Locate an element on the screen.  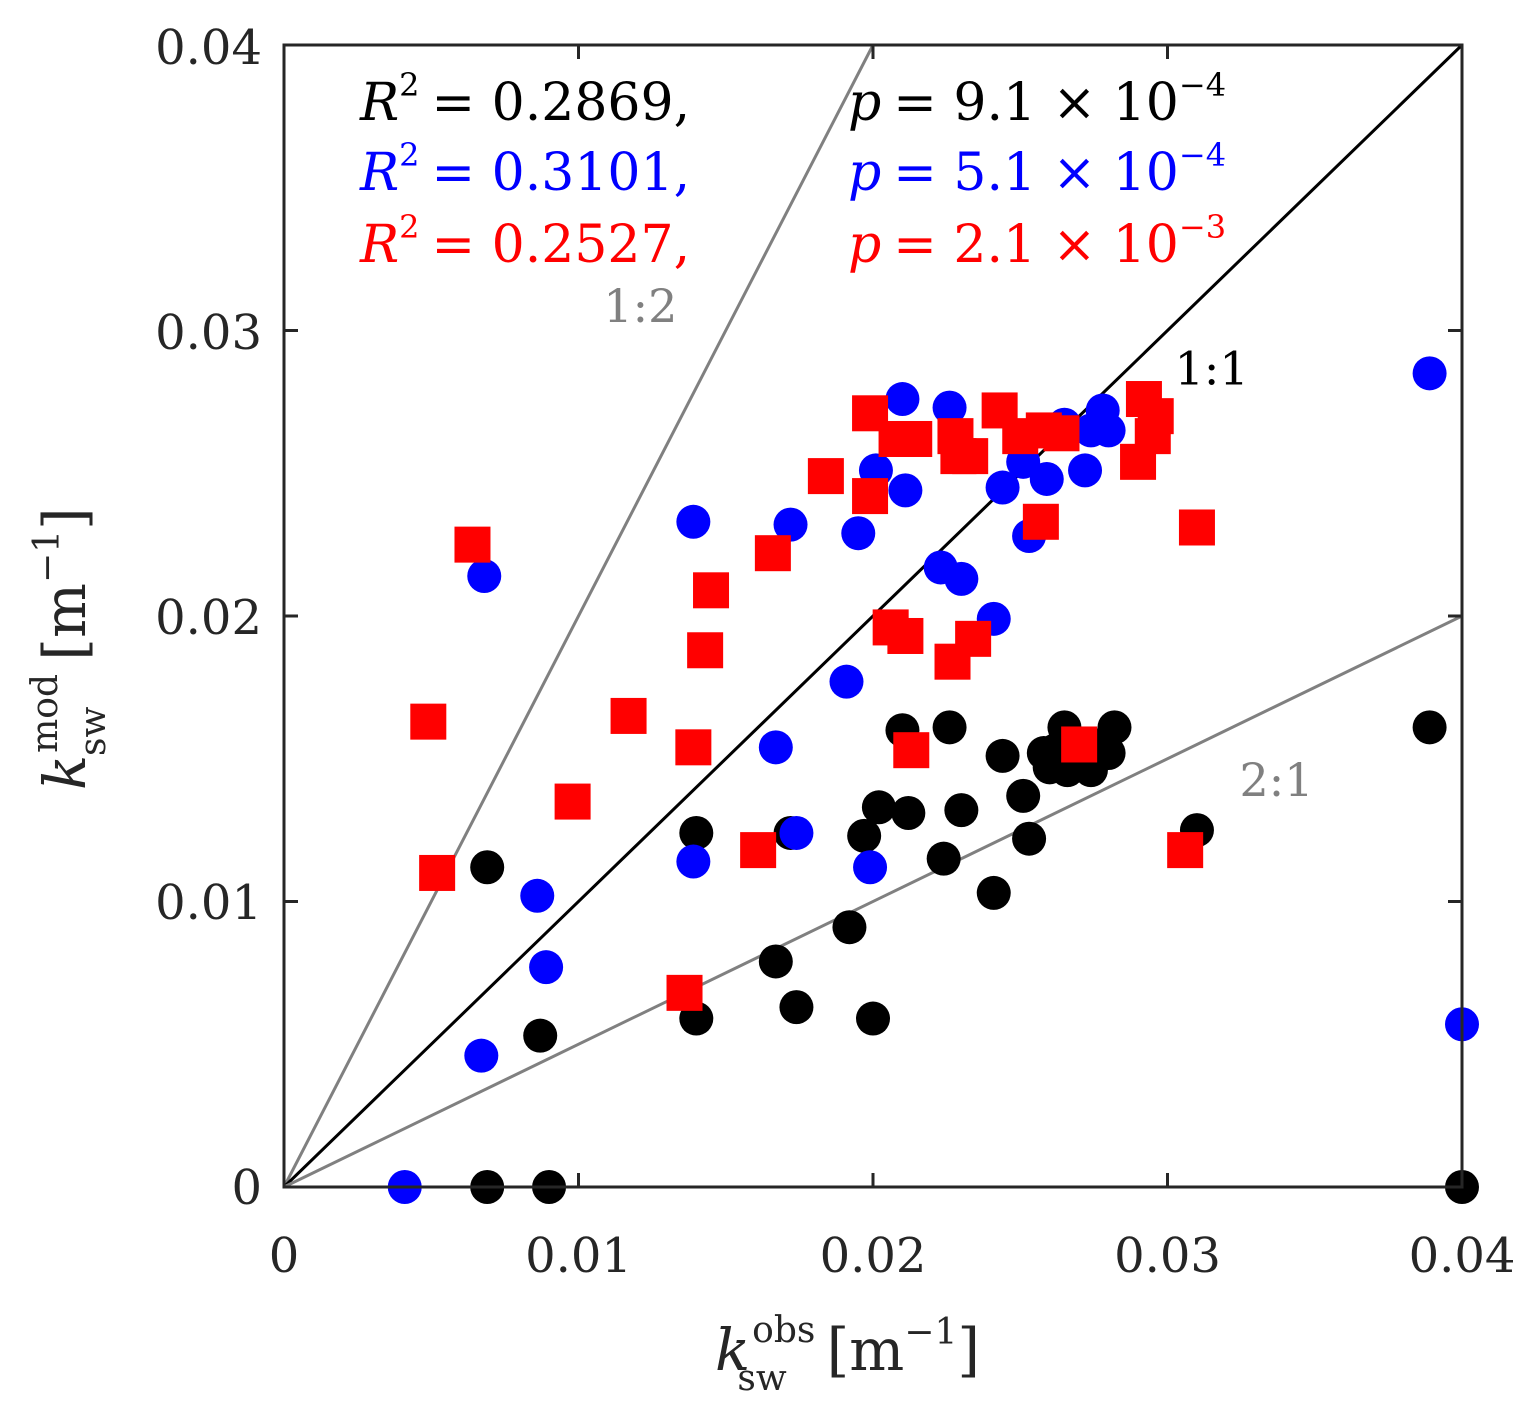
x-tick-label: 0.02 is located at coordinates (873, 1256).